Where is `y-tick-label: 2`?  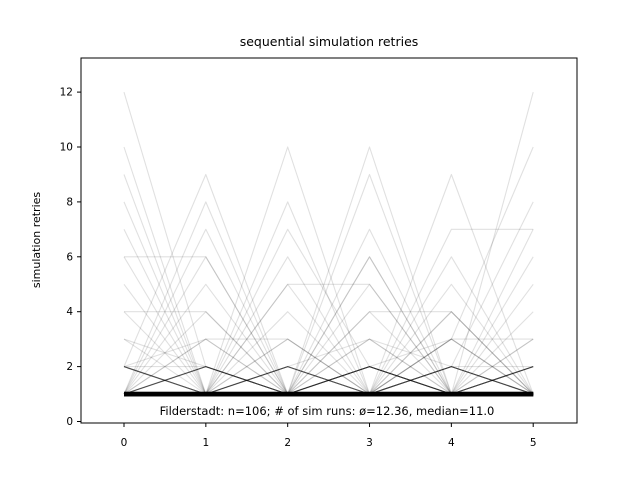
y-tick-label: 2 is located at coordinates (69, 367).